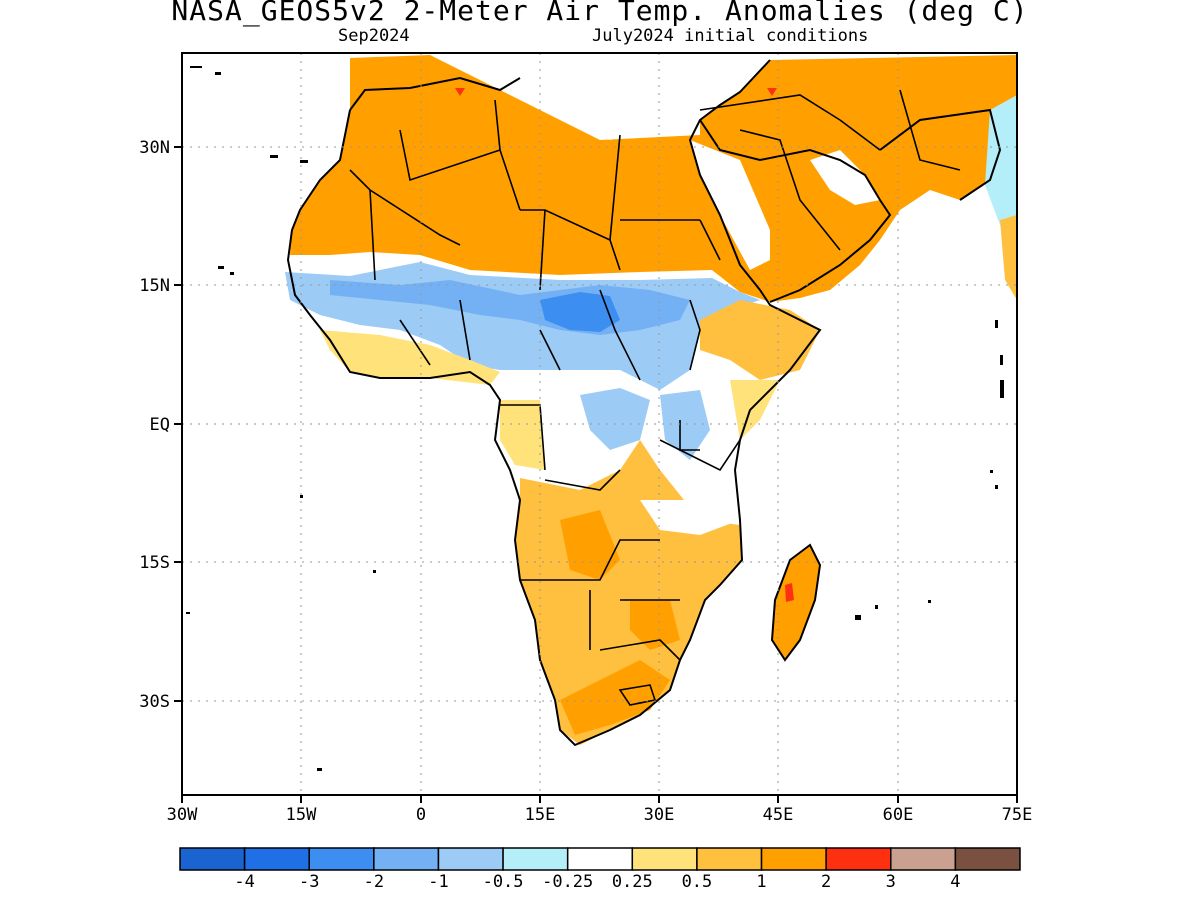 The image size is (1200, 900). I want to click on colorbar-label: 0.5, so click(697, 882).